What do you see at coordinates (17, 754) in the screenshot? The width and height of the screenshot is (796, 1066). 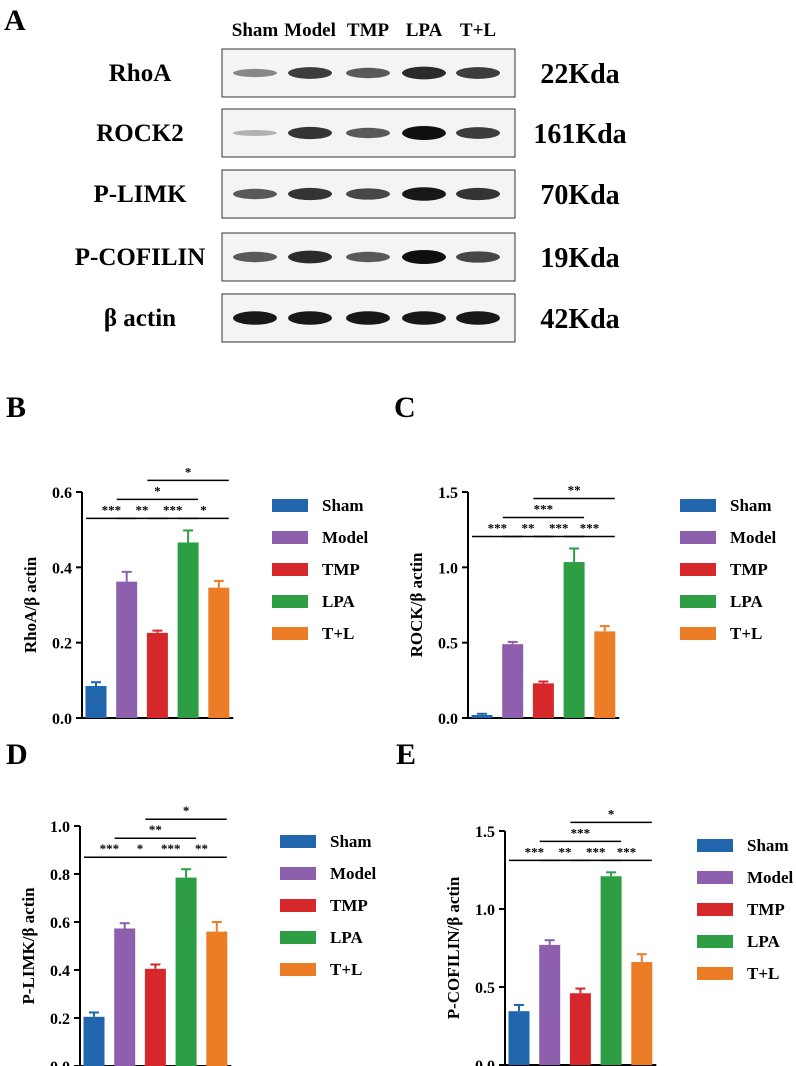 I see `panel-letter: D` at bounding box center [17, 754].